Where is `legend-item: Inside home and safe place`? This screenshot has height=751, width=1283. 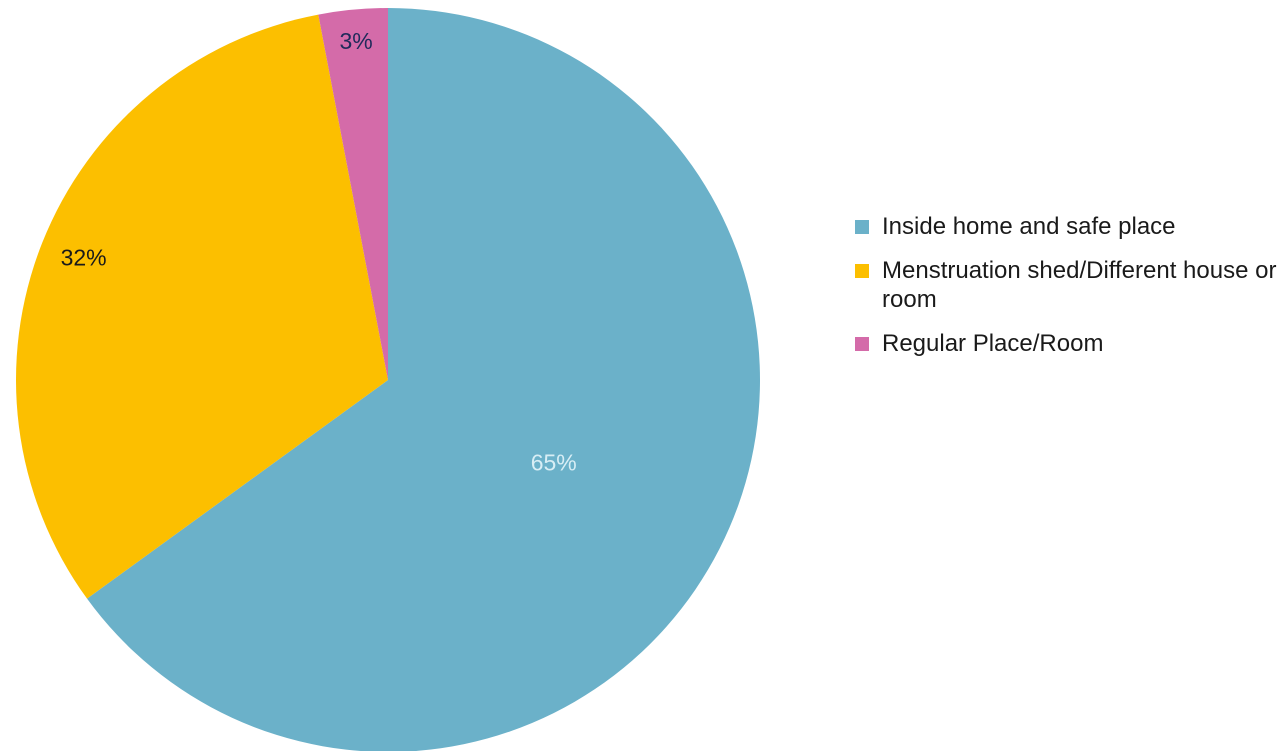
legend-item: Inside home and safe place is located at coordinates (1067, 226).